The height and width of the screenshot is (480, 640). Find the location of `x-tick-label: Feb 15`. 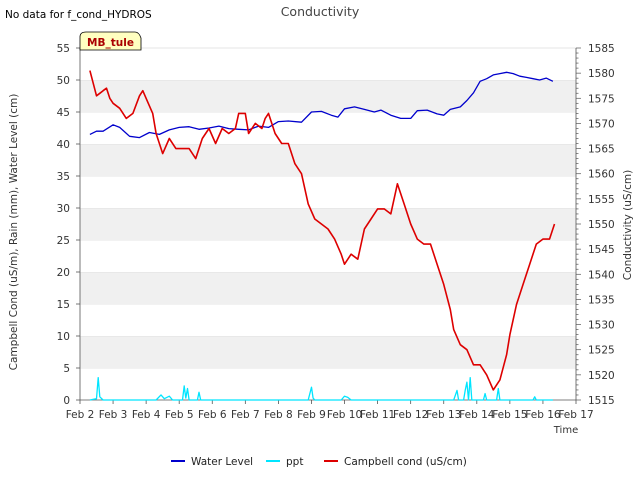

x-tick-label: Feb 15 is located at coordinates (509, 415).